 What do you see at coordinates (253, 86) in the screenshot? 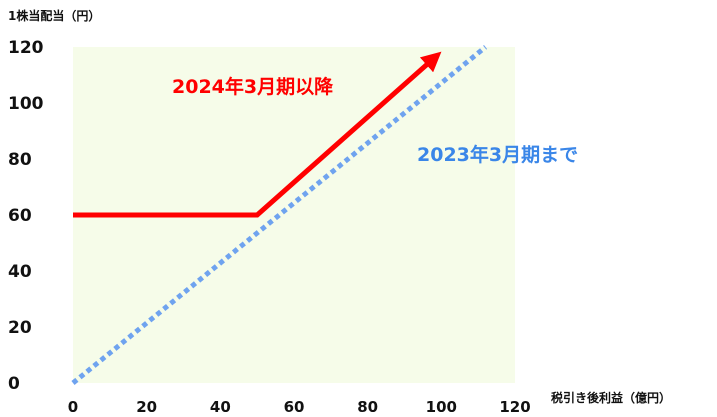
I see `annotation-2024: 2024年3月期以降` at bounding box center [253, 86].